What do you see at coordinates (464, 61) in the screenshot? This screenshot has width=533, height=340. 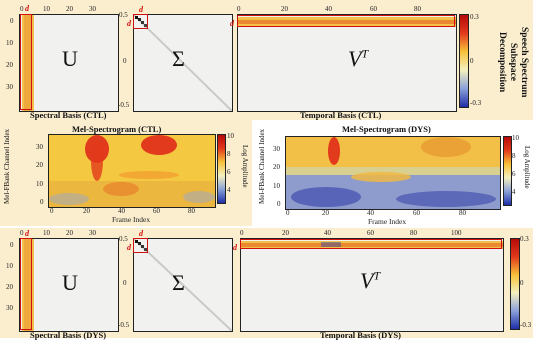 I see `ctl-vt-colorbar` at bounding box center [464, 61].